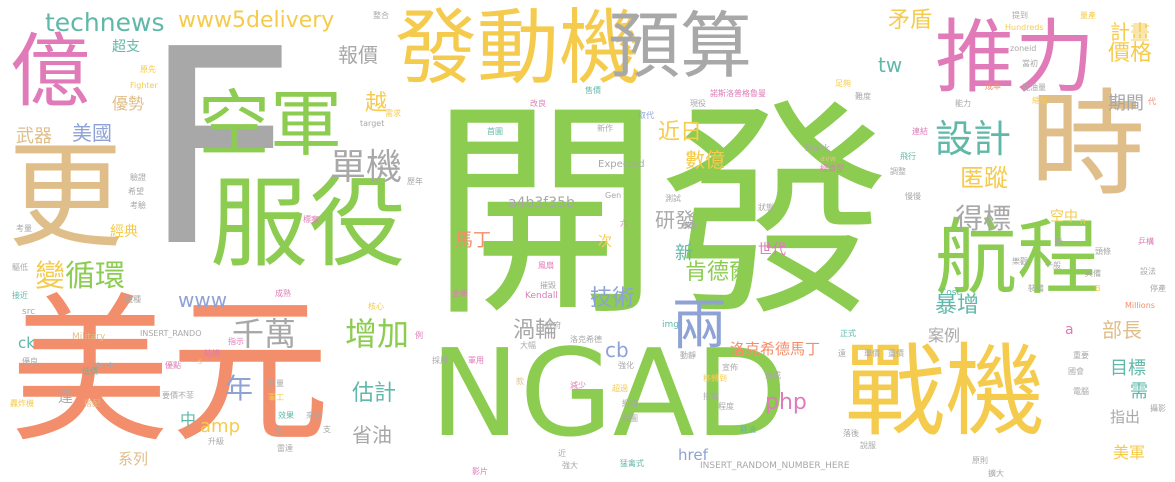 This screenshot has width=1175, height=482. Describe the element at coordinates (30, 361) in the screenshot. I see `cloud-word: 優良` at that location.